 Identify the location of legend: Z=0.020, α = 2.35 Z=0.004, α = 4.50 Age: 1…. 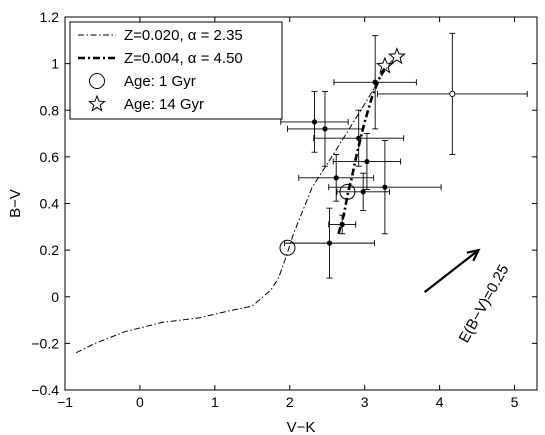
(176, 70).